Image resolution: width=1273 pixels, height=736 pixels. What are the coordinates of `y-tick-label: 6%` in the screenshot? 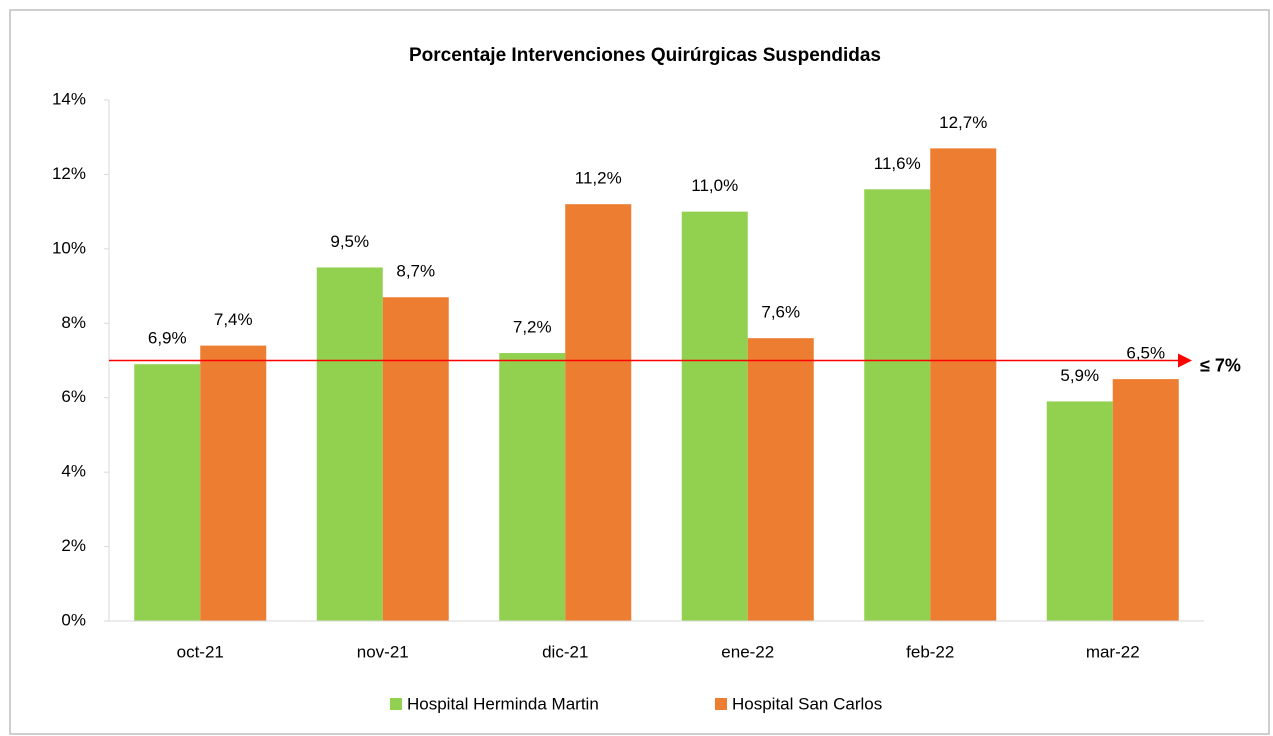 It's located at (73, 396).